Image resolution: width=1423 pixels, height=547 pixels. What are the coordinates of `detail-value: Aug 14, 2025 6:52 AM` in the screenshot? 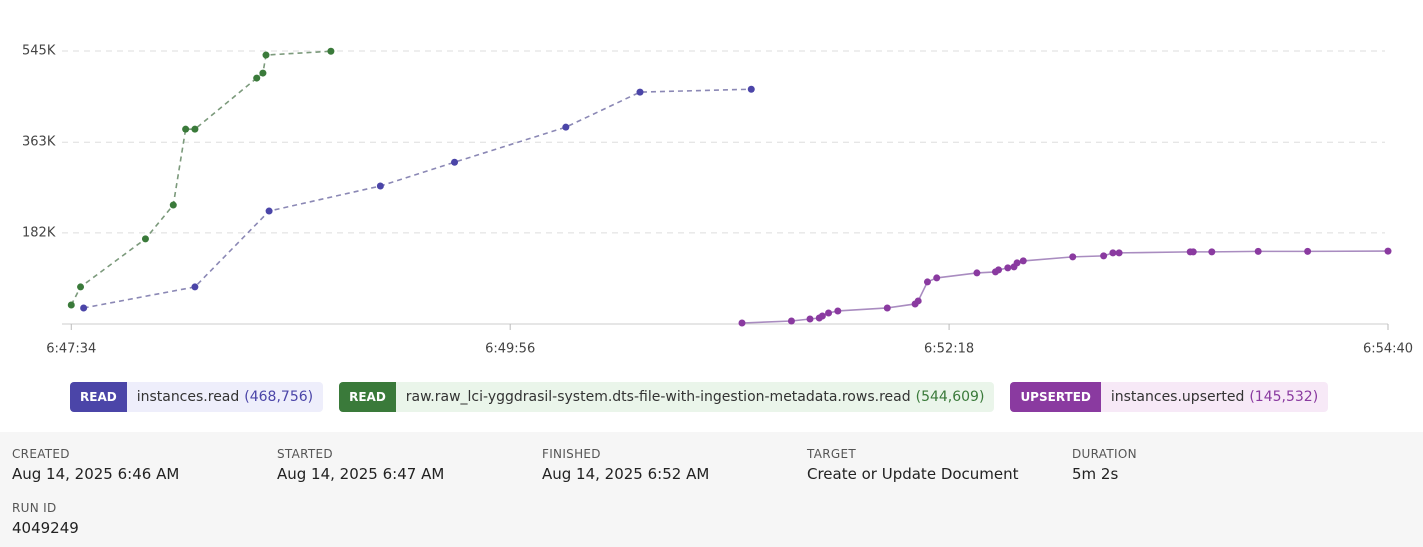 It's located at (626, 474).